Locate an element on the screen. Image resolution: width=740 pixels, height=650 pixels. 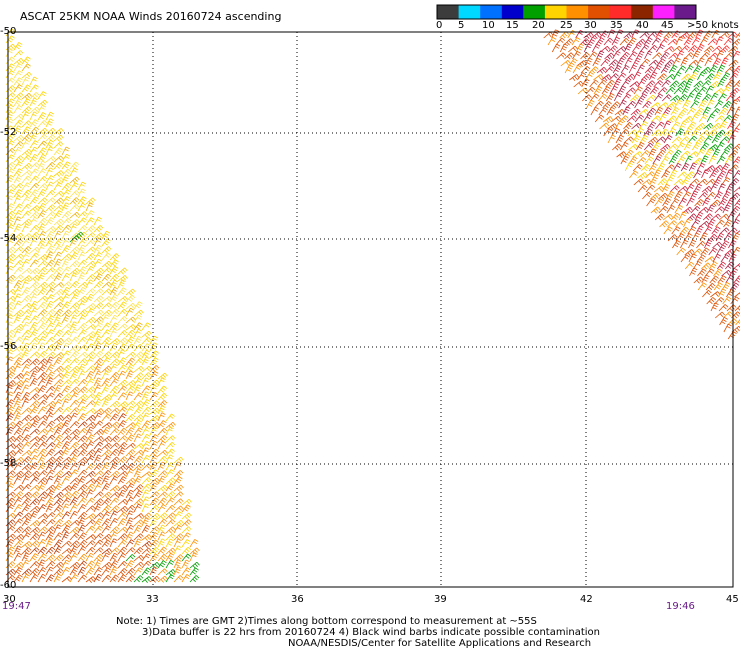
lon-tick-label: 39 is located at coordinates (440, 599).